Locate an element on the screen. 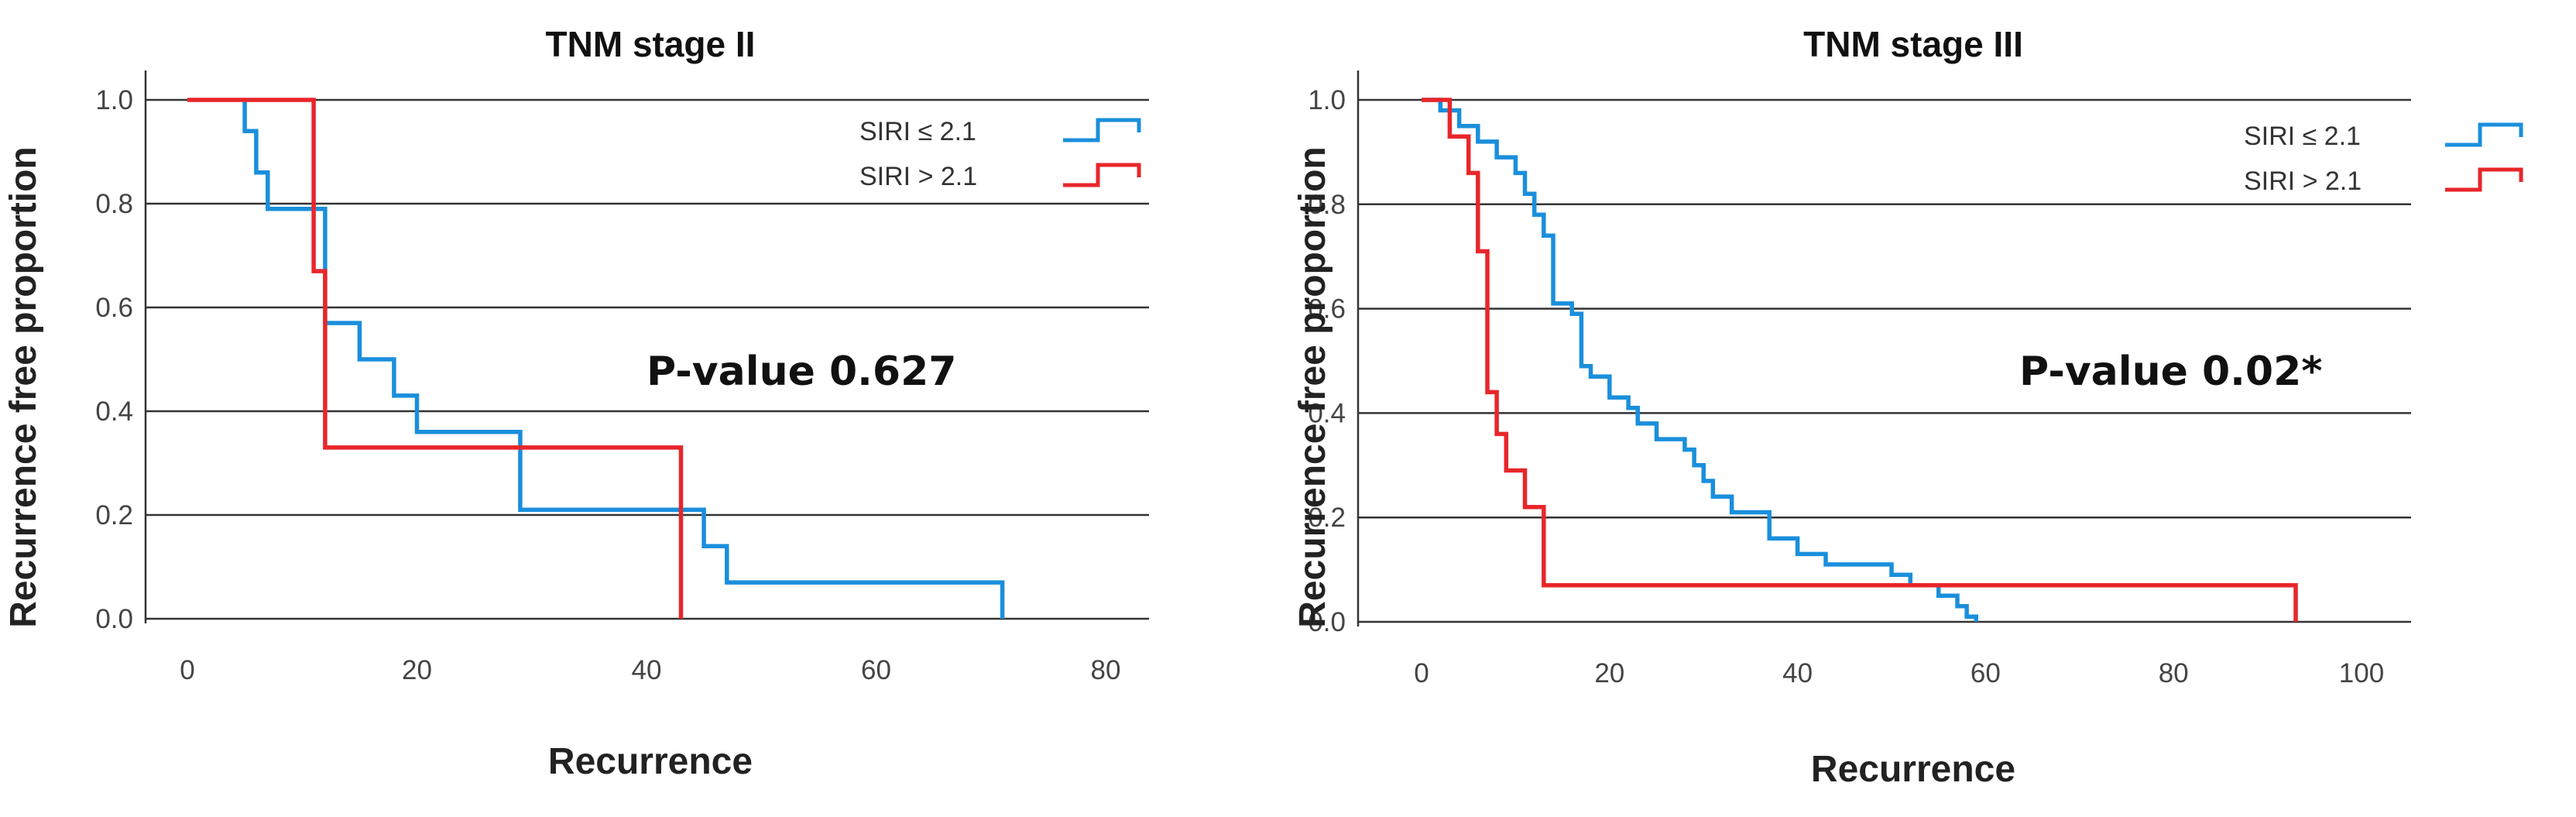  km-curve-siri-high is located at coordinates (435, 358).